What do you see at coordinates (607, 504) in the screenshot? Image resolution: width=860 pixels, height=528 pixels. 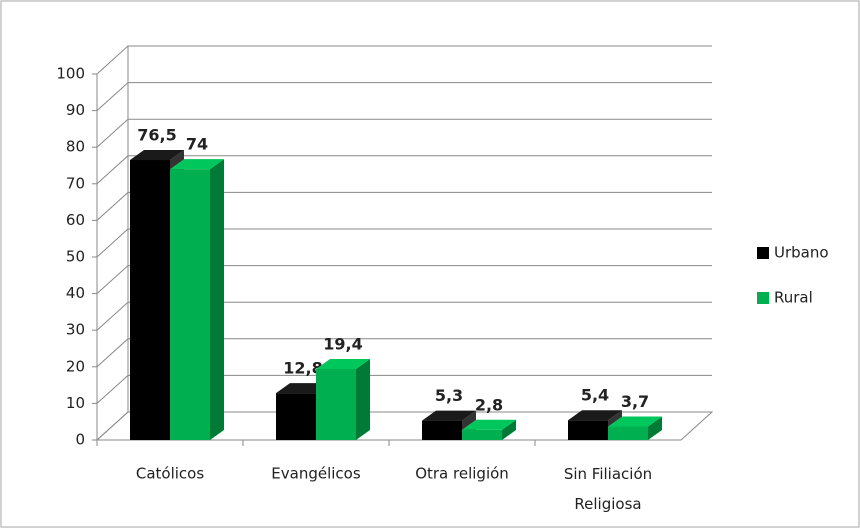 I see `x-tick-label-line: Religiosa` at bounding box center [607, 504].